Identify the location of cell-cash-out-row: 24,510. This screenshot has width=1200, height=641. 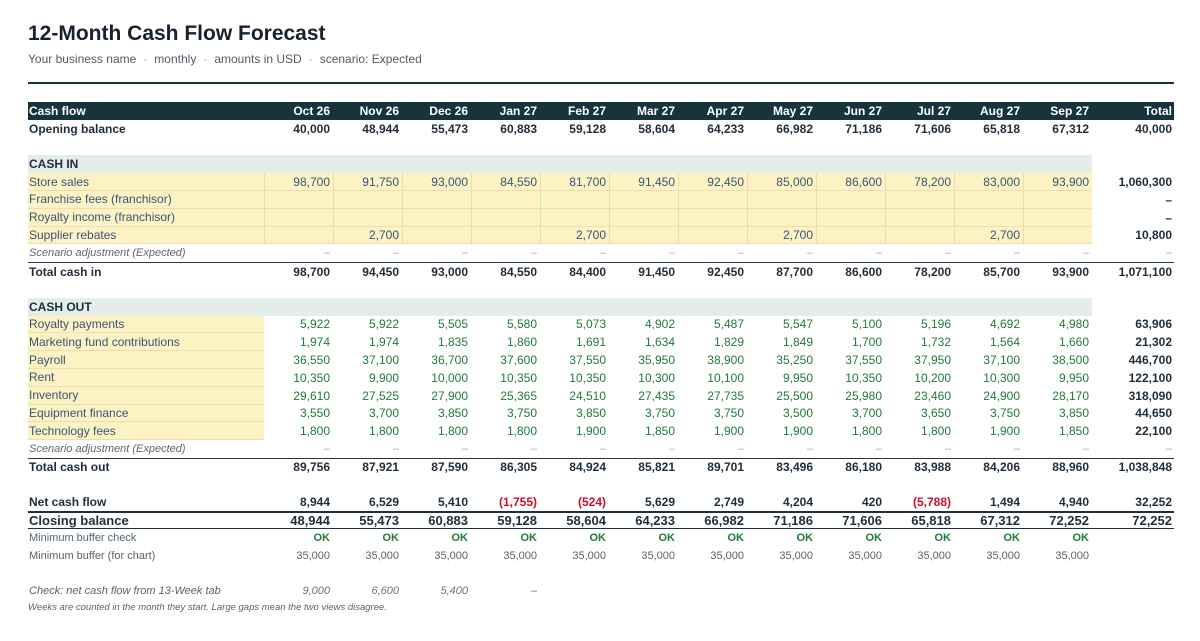
(587, 395).